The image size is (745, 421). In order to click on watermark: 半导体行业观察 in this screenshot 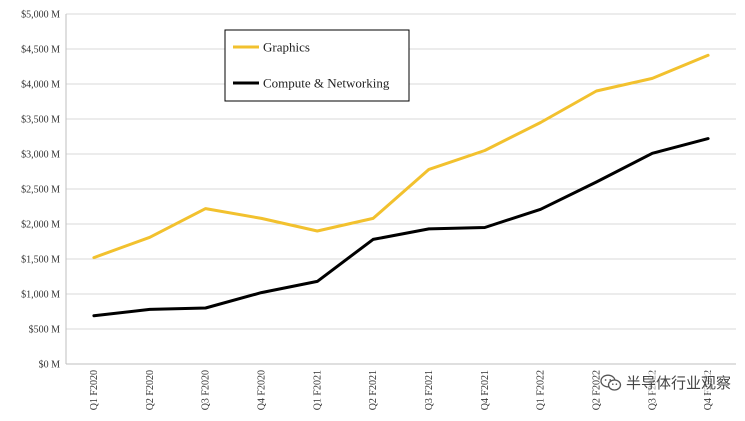, I will do `click(665, 382)`.